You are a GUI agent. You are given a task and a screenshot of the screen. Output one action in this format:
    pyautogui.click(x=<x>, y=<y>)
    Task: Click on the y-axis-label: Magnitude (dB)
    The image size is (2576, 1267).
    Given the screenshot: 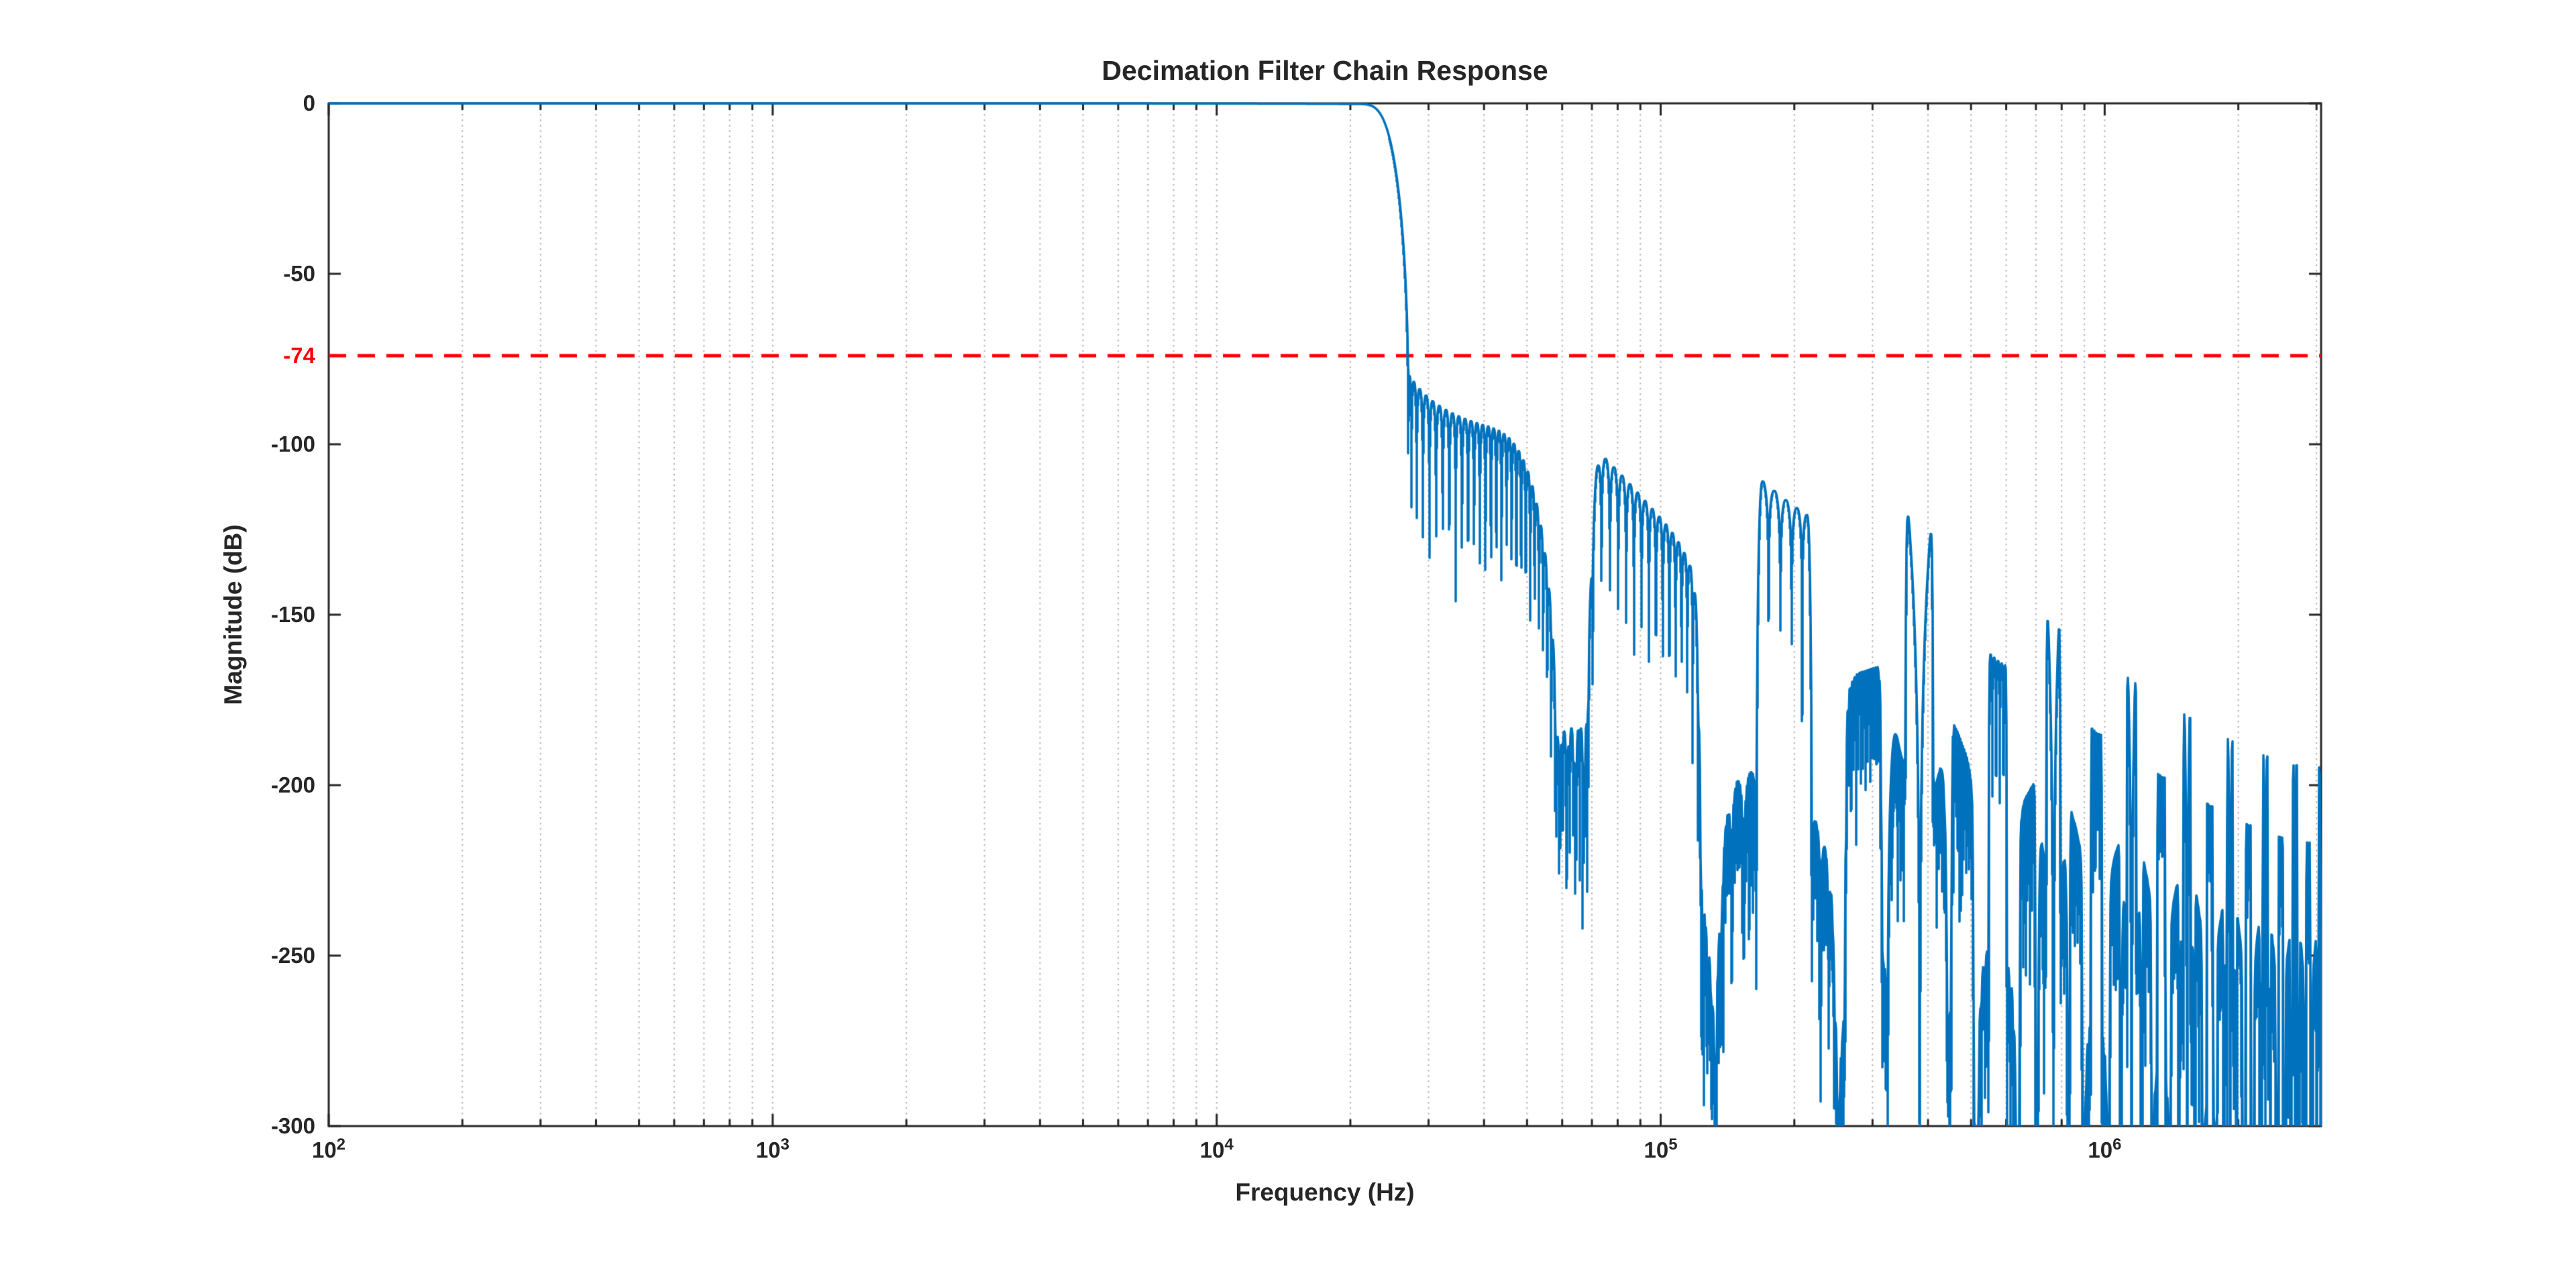 What is the action you would take?
    pyautogui.click(x=233, y=614)
    